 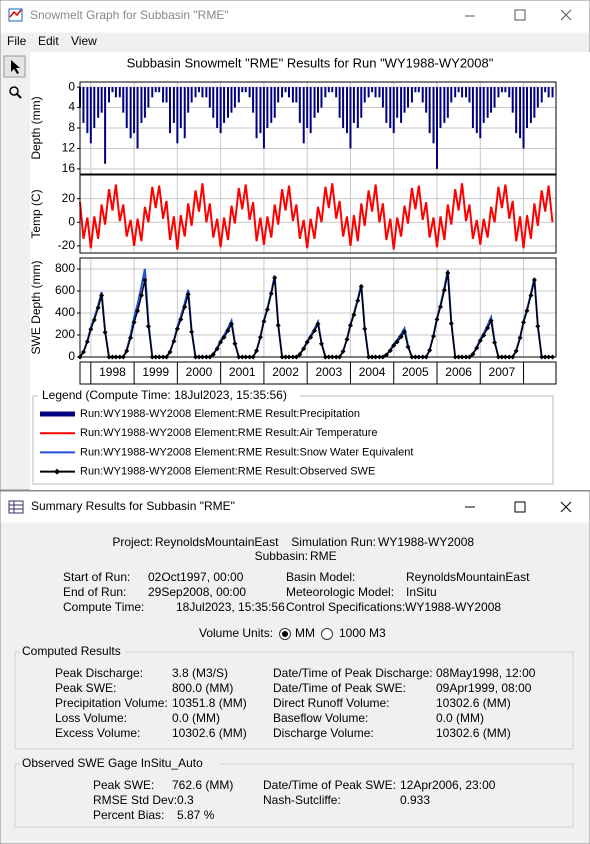 I want to click on legend-marker, so click(x=57, y=471).